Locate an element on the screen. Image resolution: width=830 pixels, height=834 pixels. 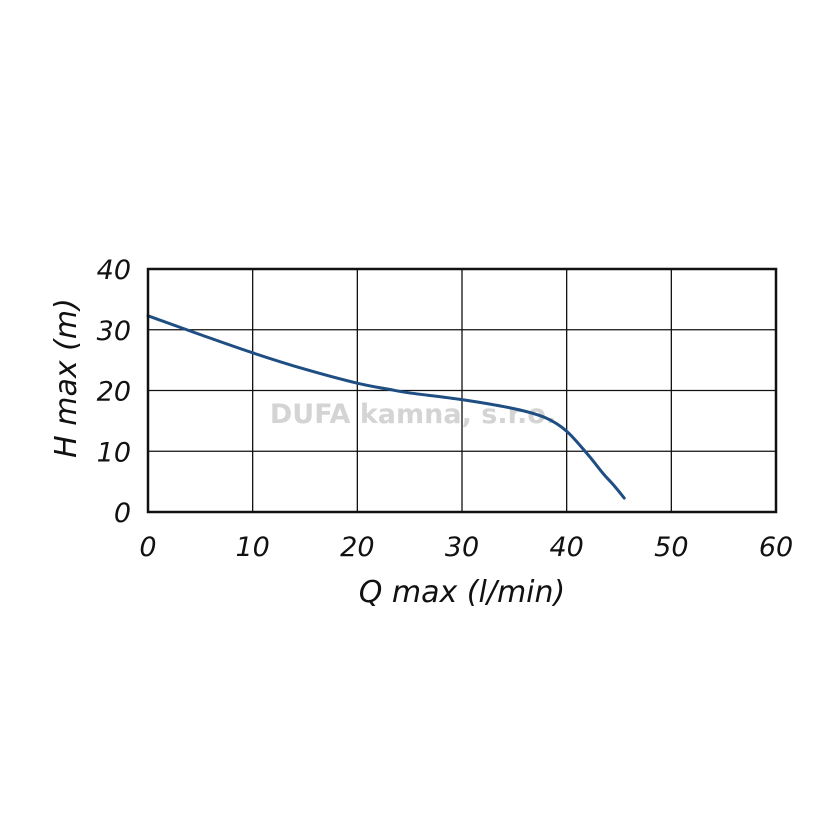
y-tick-label: 40 is located at coordinates (114, 270).